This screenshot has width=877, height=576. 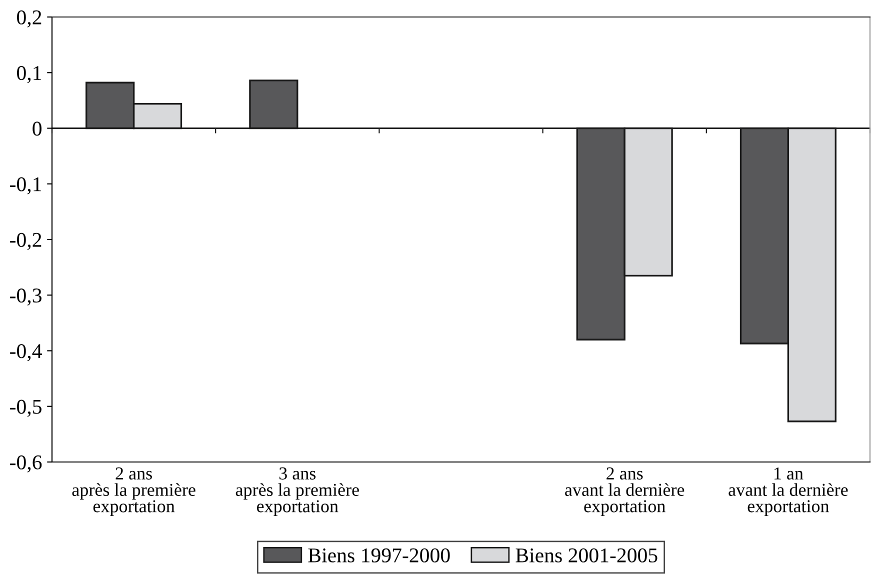 What do you see at coordinates (297, 491) in the screenshot?
I see `x-tick-label: 3 ans après la première exportation` at bounding box center [297, 491].